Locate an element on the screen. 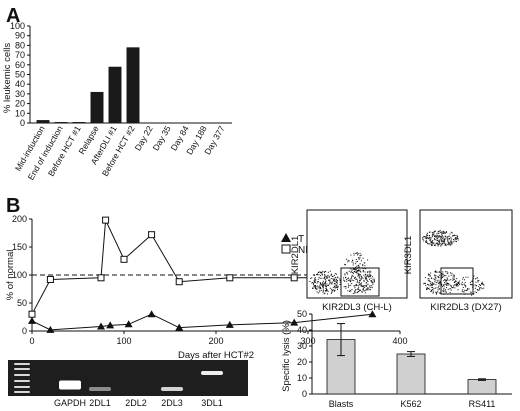 Image resolution: width=520 pixels, height=411 pixels. rt-pcr-gel: GAPDH 2DL1 2DL2 2DL3 3DL1 is located at coordinates (128, 384).